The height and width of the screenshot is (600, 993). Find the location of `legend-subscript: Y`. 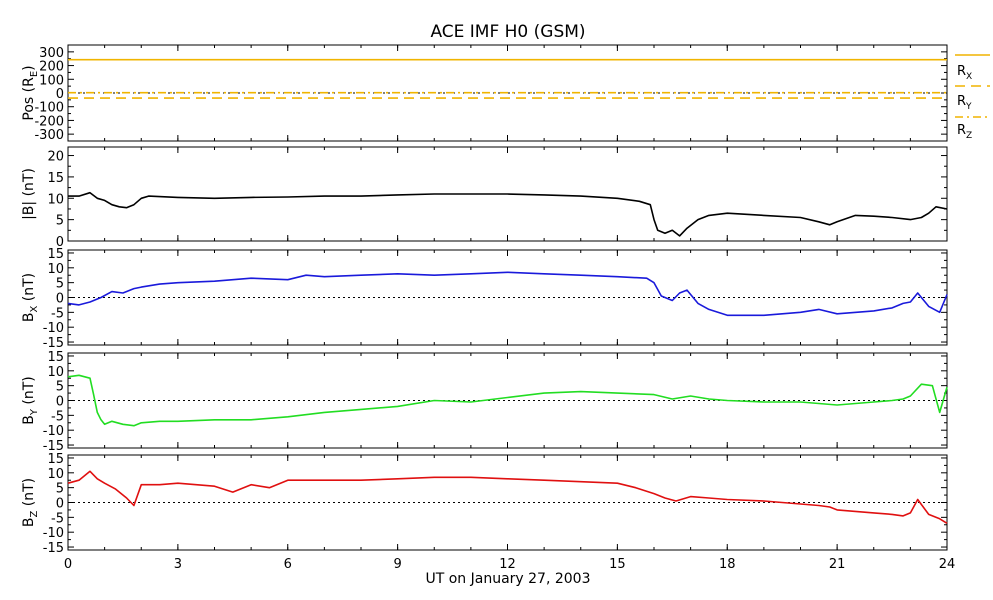

legend-subscript: Y is located at coordinates (968, 107).